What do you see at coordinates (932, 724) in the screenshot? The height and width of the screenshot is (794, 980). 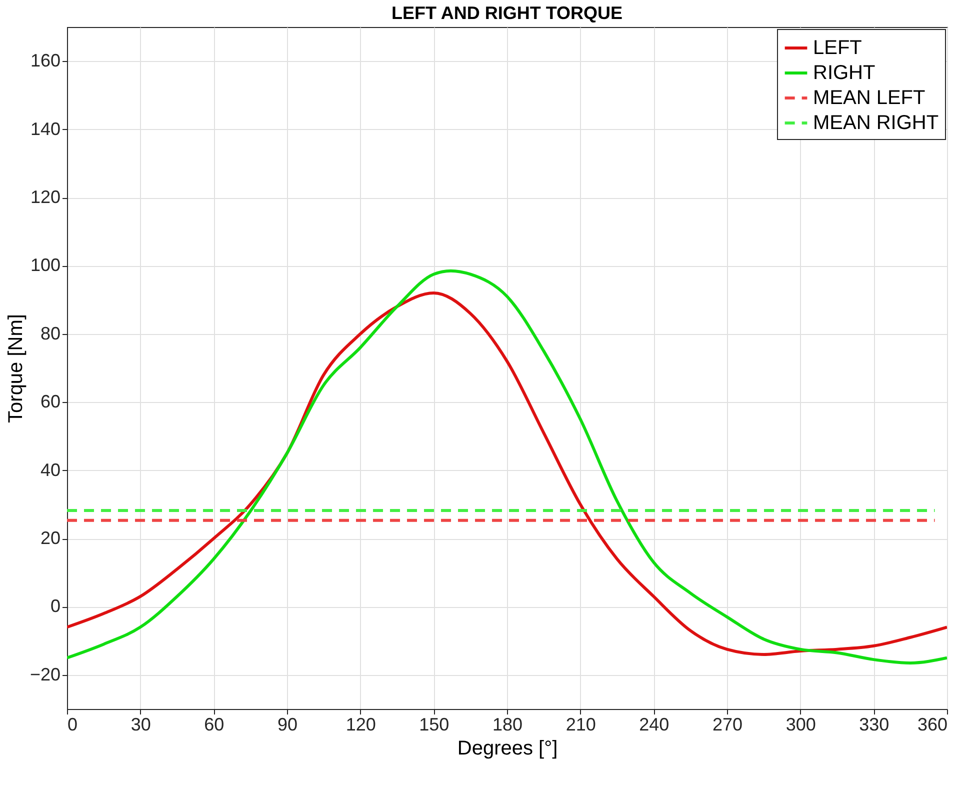 I see `x-tick-label: 360` at bounding box center [932, 724].